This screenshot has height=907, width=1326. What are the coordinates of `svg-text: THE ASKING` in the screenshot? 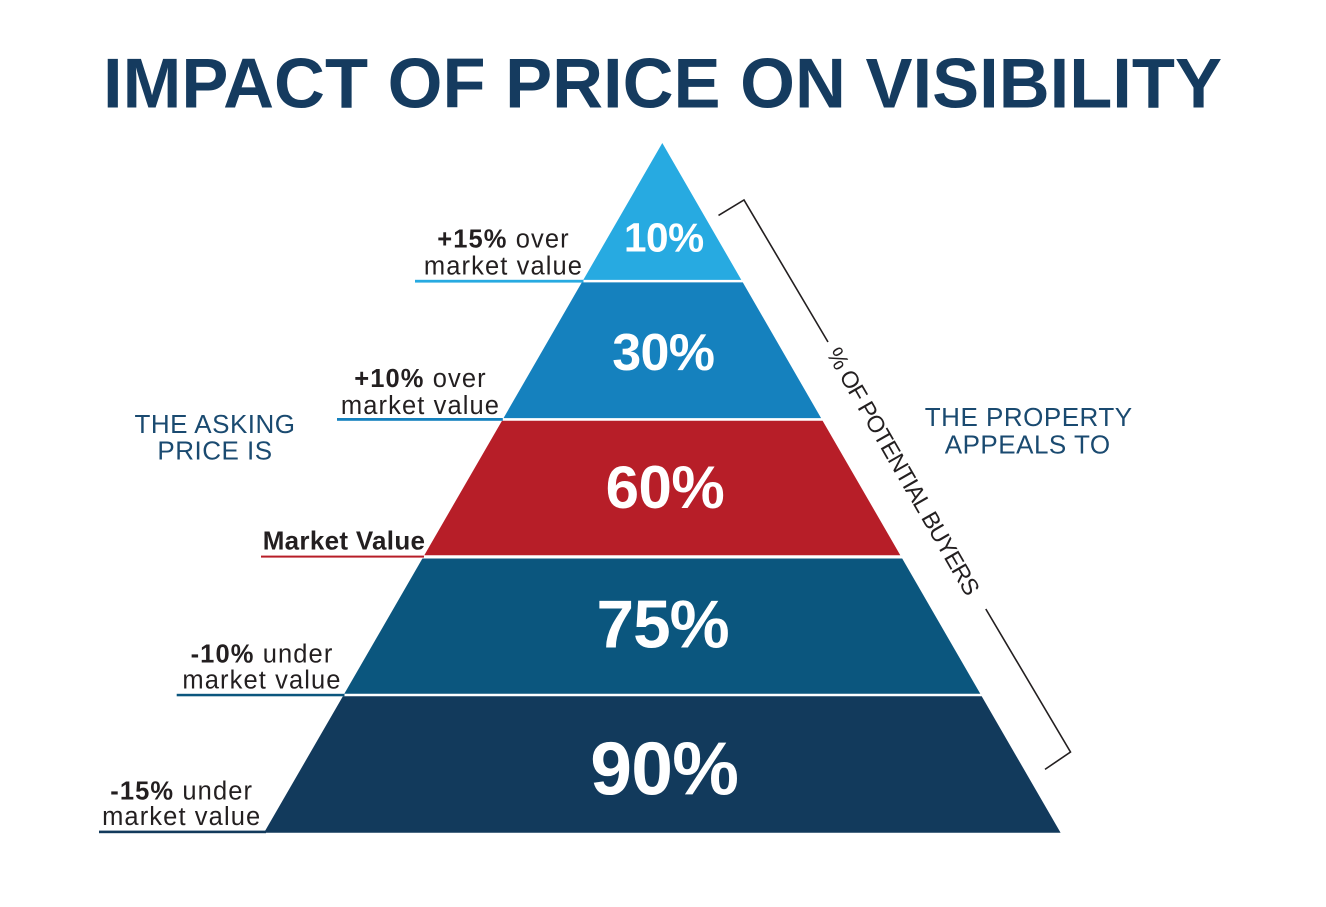 It's located at (214, 424).